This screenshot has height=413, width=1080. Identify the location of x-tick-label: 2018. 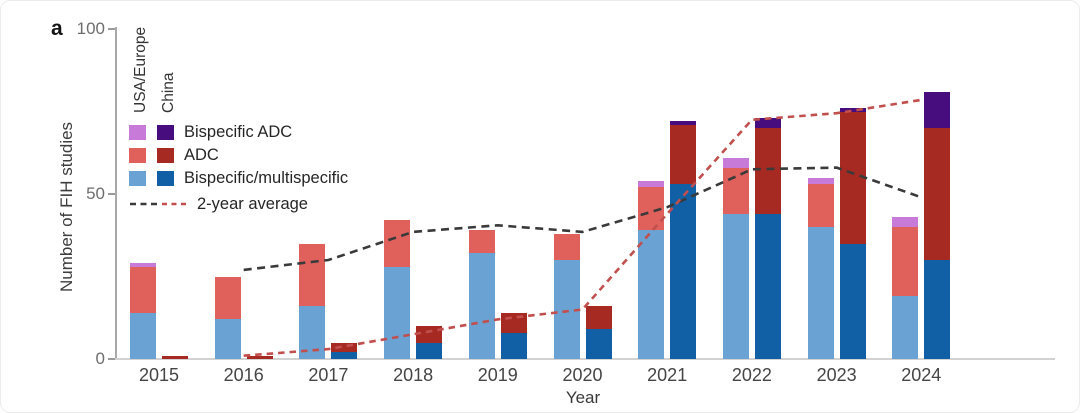
(413, 375).